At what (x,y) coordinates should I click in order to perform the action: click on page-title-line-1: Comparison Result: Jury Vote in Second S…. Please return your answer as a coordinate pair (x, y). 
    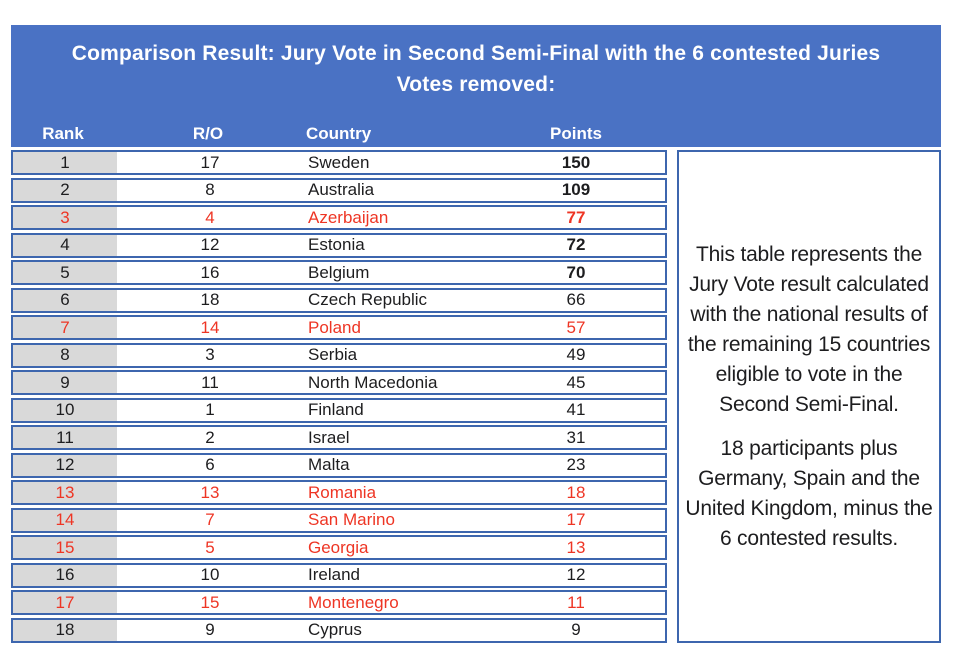
    Looking at the image, I should click on (476, 53).